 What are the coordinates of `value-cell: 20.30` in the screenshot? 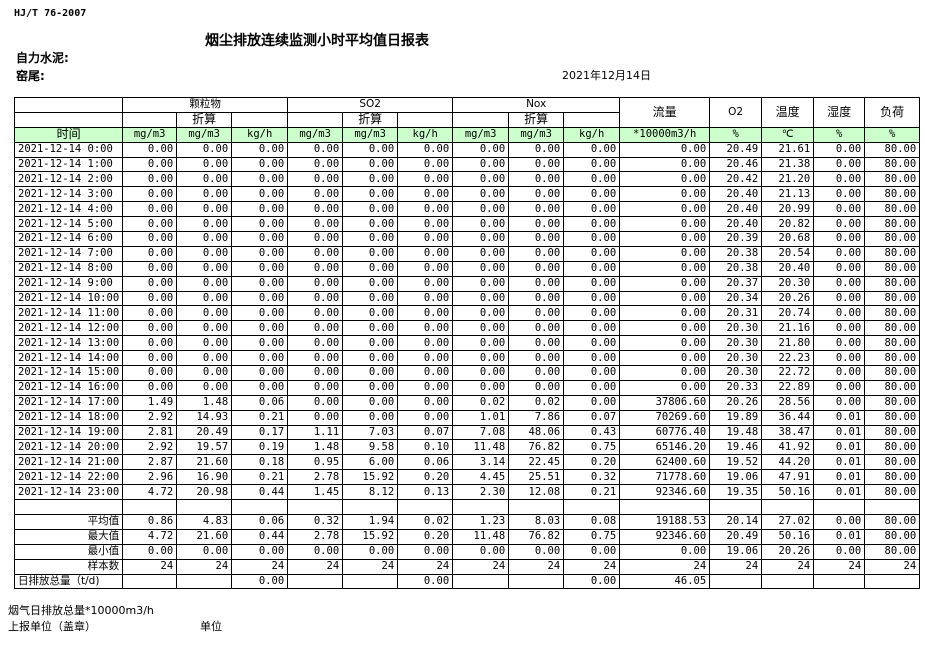 It's located at (736, 343).